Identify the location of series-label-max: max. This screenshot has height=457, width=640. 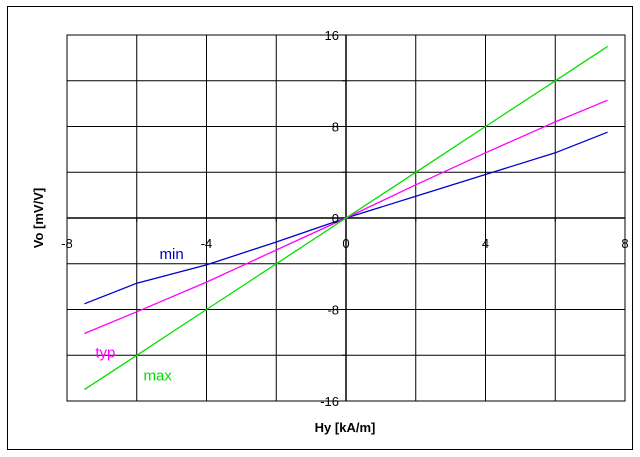
(158, 375).